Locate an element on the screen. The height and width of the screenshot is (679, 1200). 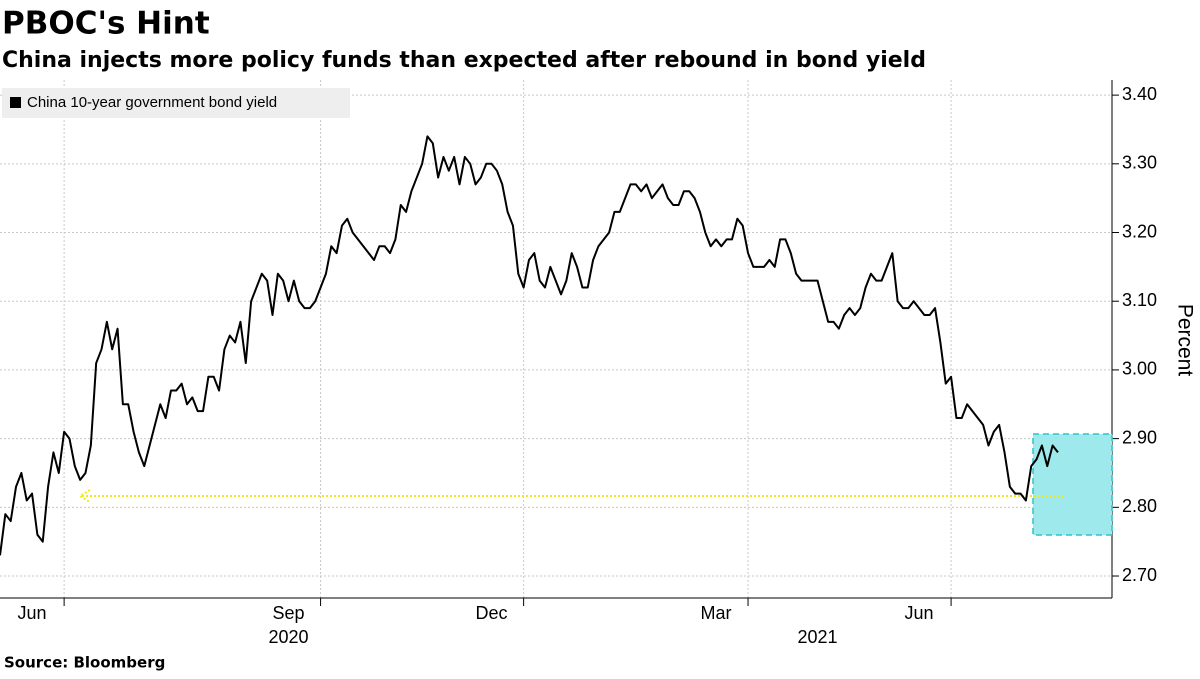
legend-swatch is located at coordinates (15, 102).